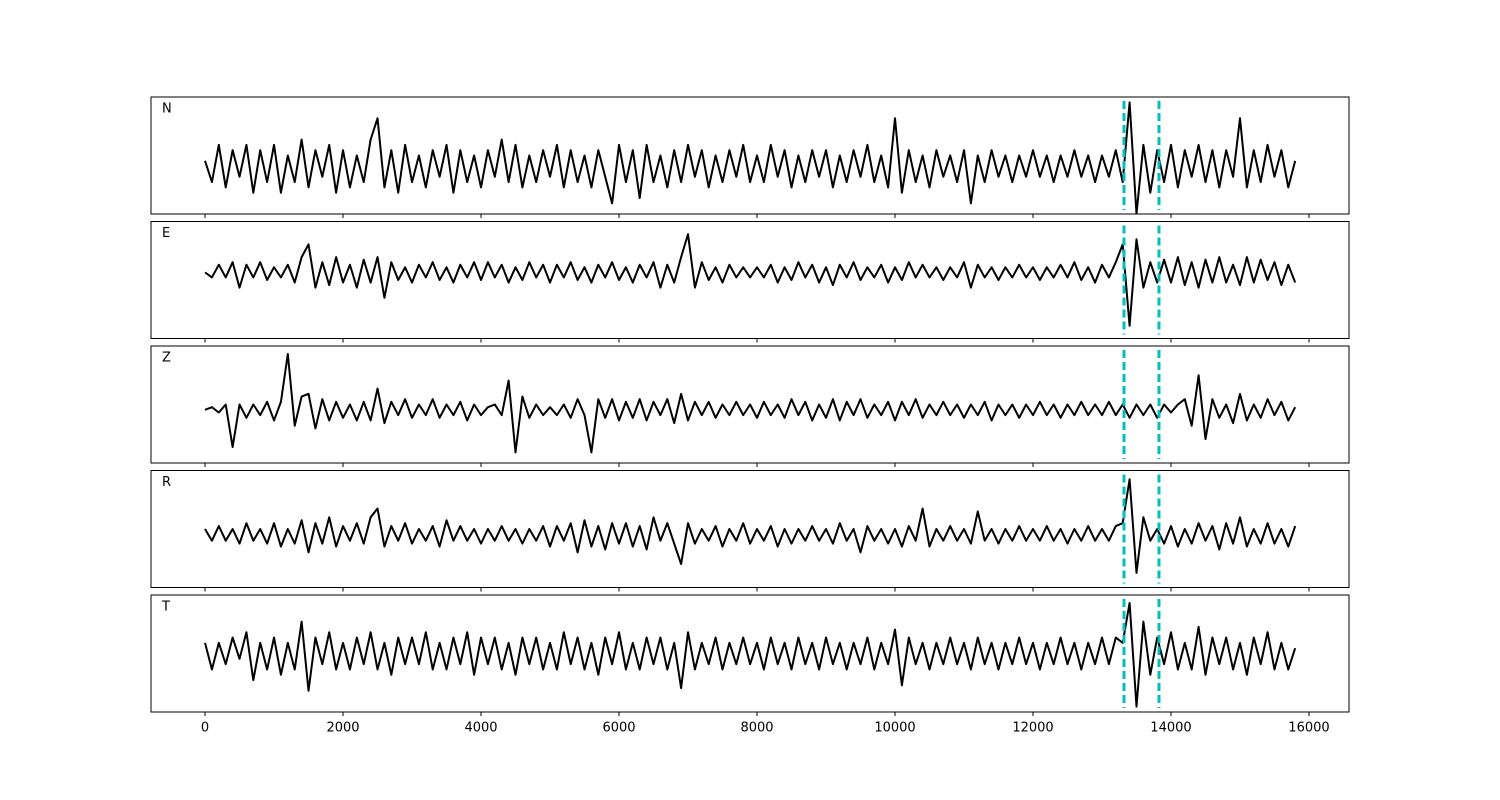 The image size is (1500, 800). Describe the element at coordinates (165, 607) in the screenshot. I see `panel-label: T` at that location.